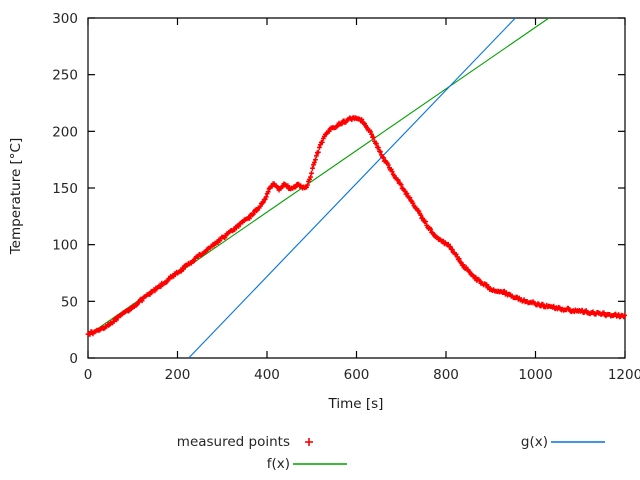  What do you see at coordinates (65, 76) in the screenshot?
I see `y-tick-label: 250` at bounding box center [65, 76].